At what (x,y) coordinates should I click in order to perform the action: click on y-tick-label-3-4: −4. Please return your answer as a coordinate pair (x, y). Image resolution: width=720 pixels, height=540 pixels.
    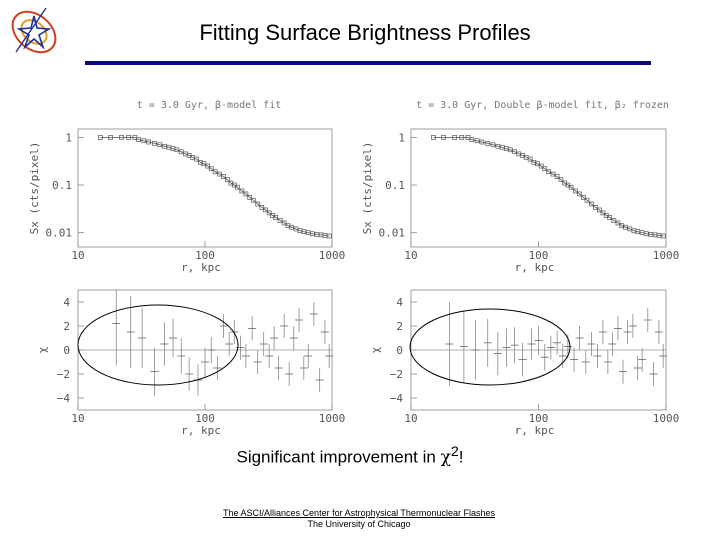
    Looking at the image, I should click on (397, 398).